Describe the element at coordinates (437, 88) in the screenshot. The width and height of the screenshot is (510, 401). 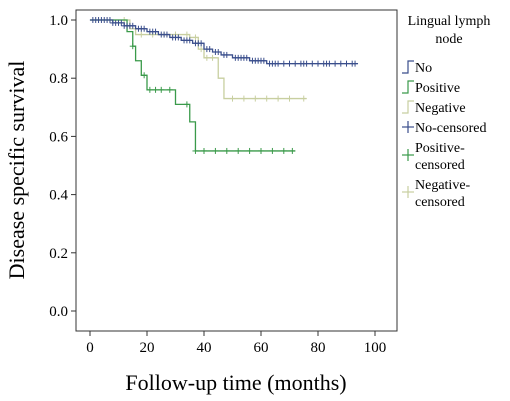
I see `legend-label-positive: Positive` at that location.